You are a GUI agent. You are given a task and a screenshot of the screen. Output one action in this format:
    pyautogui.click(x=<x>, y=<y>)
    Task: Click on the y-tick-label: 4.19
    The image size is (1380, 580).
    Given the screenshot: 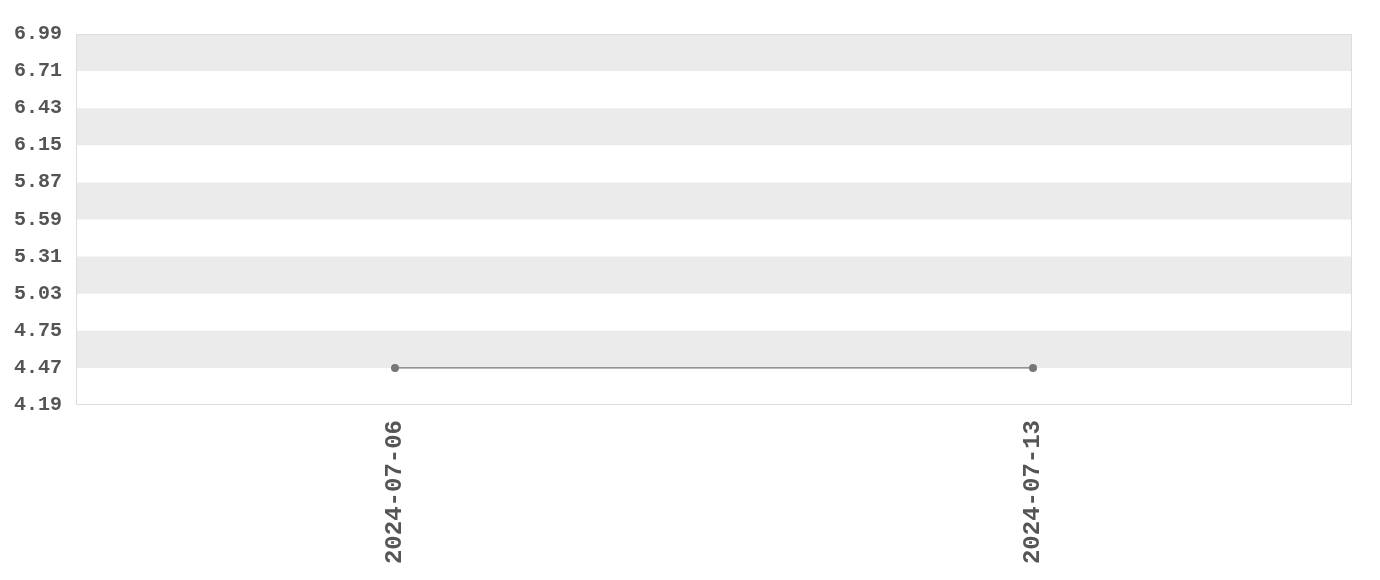 What is the action you would take?
    pyautogui.click(x=37, y=405)
    